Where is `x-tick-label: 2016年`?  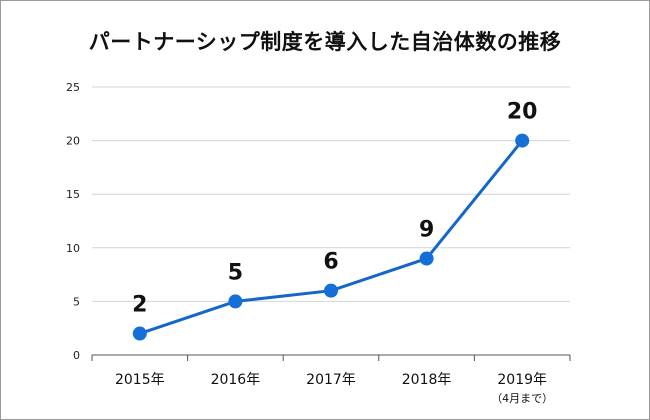
x-tick-label: 2016年 is located at coordinates (236, 380).